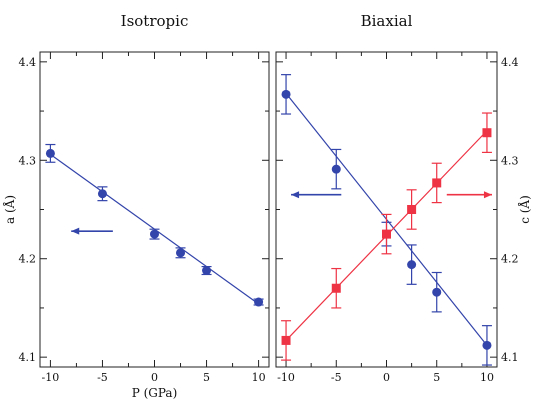 This screenshot has height=401, width=539. I want to click on panel-title: Biaxial, so click(387, 21).